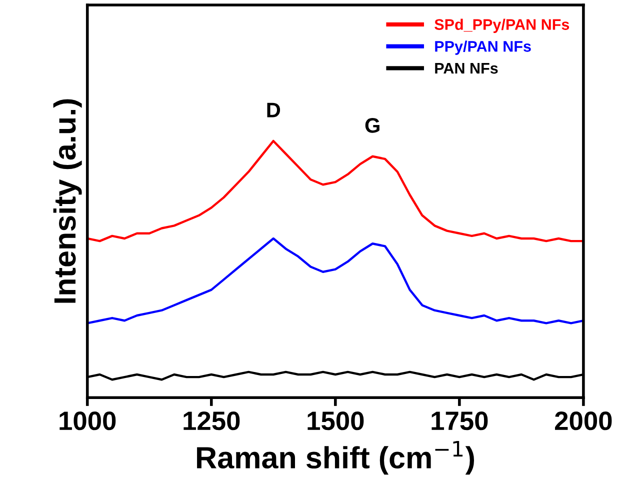 The height and width of the screenshot is (497, 624). Describe the element at coordinates (460, 420) in the screenshot. I see `x-tick-label: 1750` at that location.